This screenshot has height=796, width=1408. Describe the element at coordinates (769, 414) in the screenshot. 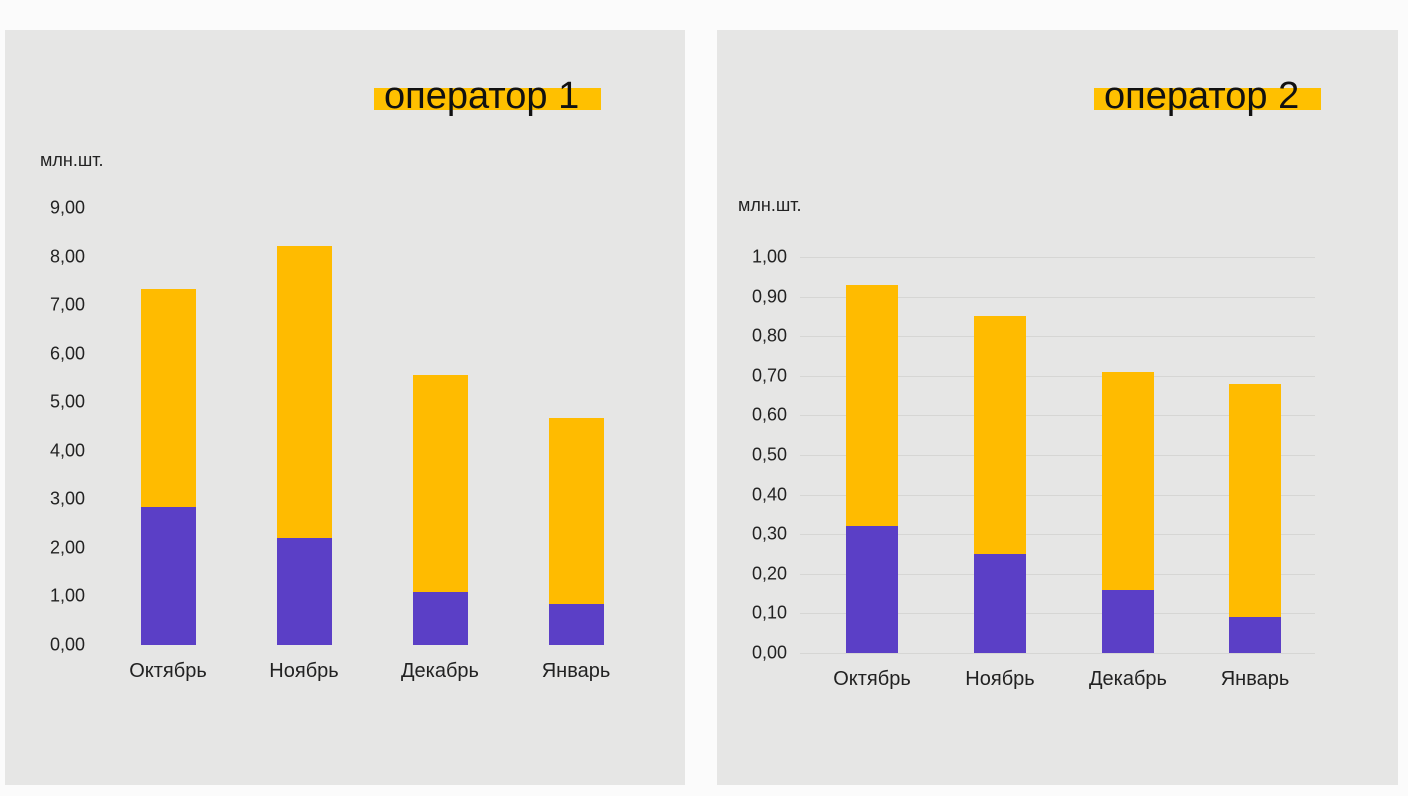

I see `y-tick-label: 0,60` at that location.